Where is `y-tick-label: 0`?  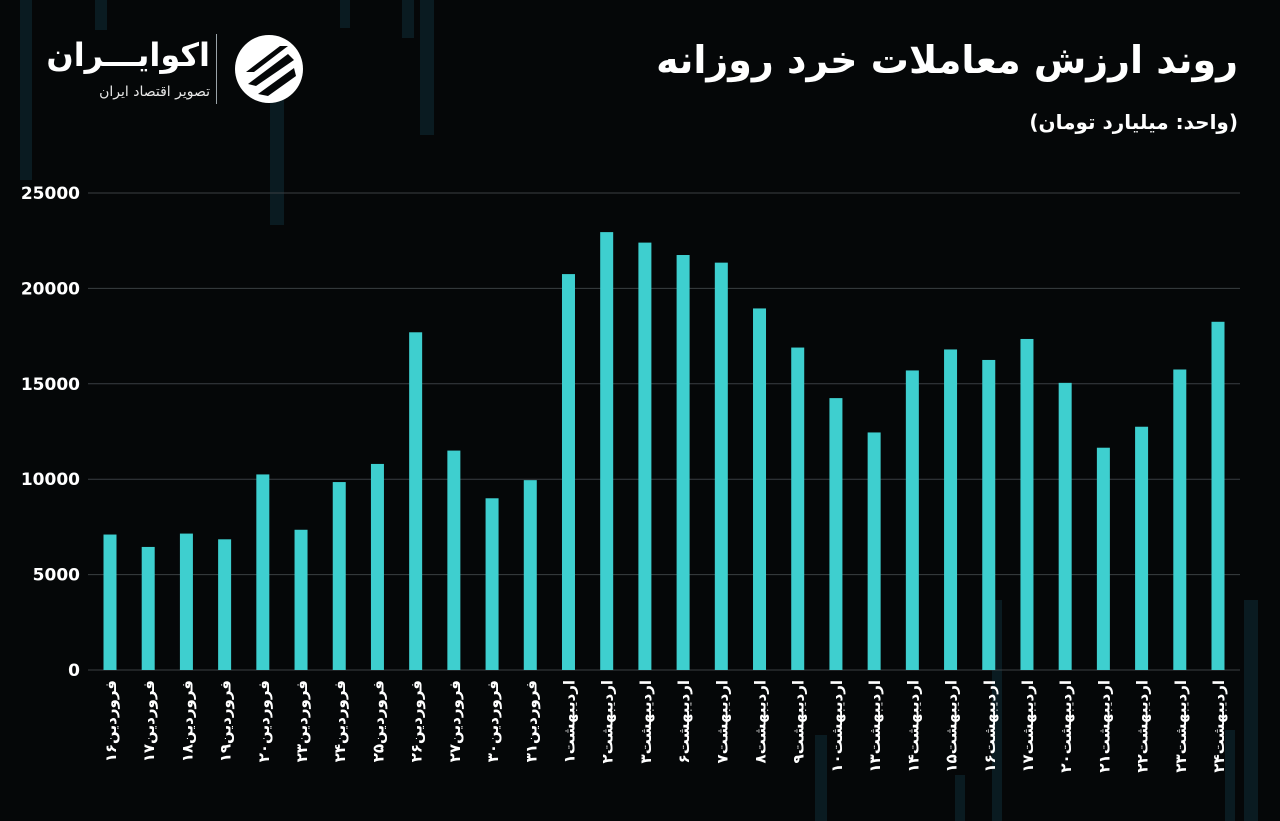
y-tick-label: 0 is located at coordinates (74, 671).